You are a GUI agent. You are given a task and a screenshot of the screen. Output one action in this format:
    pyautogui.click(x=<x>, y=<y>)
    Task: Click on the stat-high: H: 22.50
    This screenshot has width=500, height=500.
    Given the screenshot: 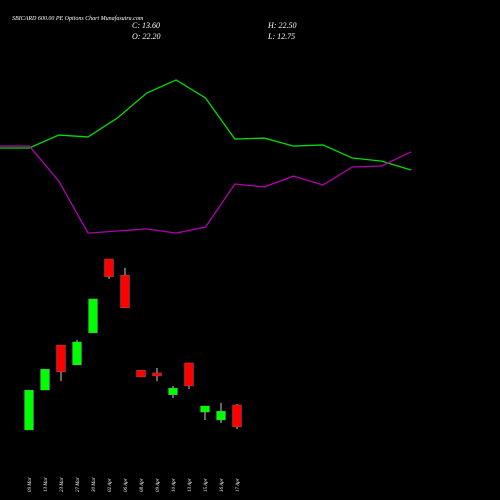 What is the action you would take?
    pyautogui.click(x=281, y=25)
    